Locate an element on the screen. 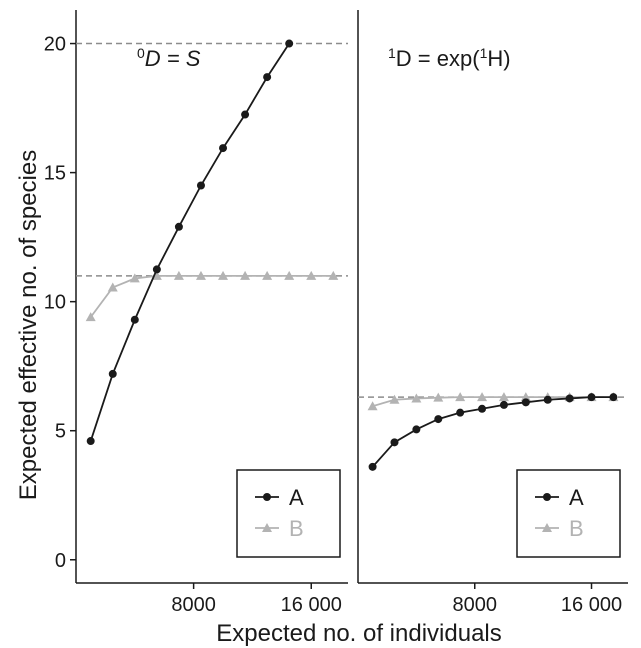  panel-title: 1D = exp(1H) is located at coordinates (449, 58).